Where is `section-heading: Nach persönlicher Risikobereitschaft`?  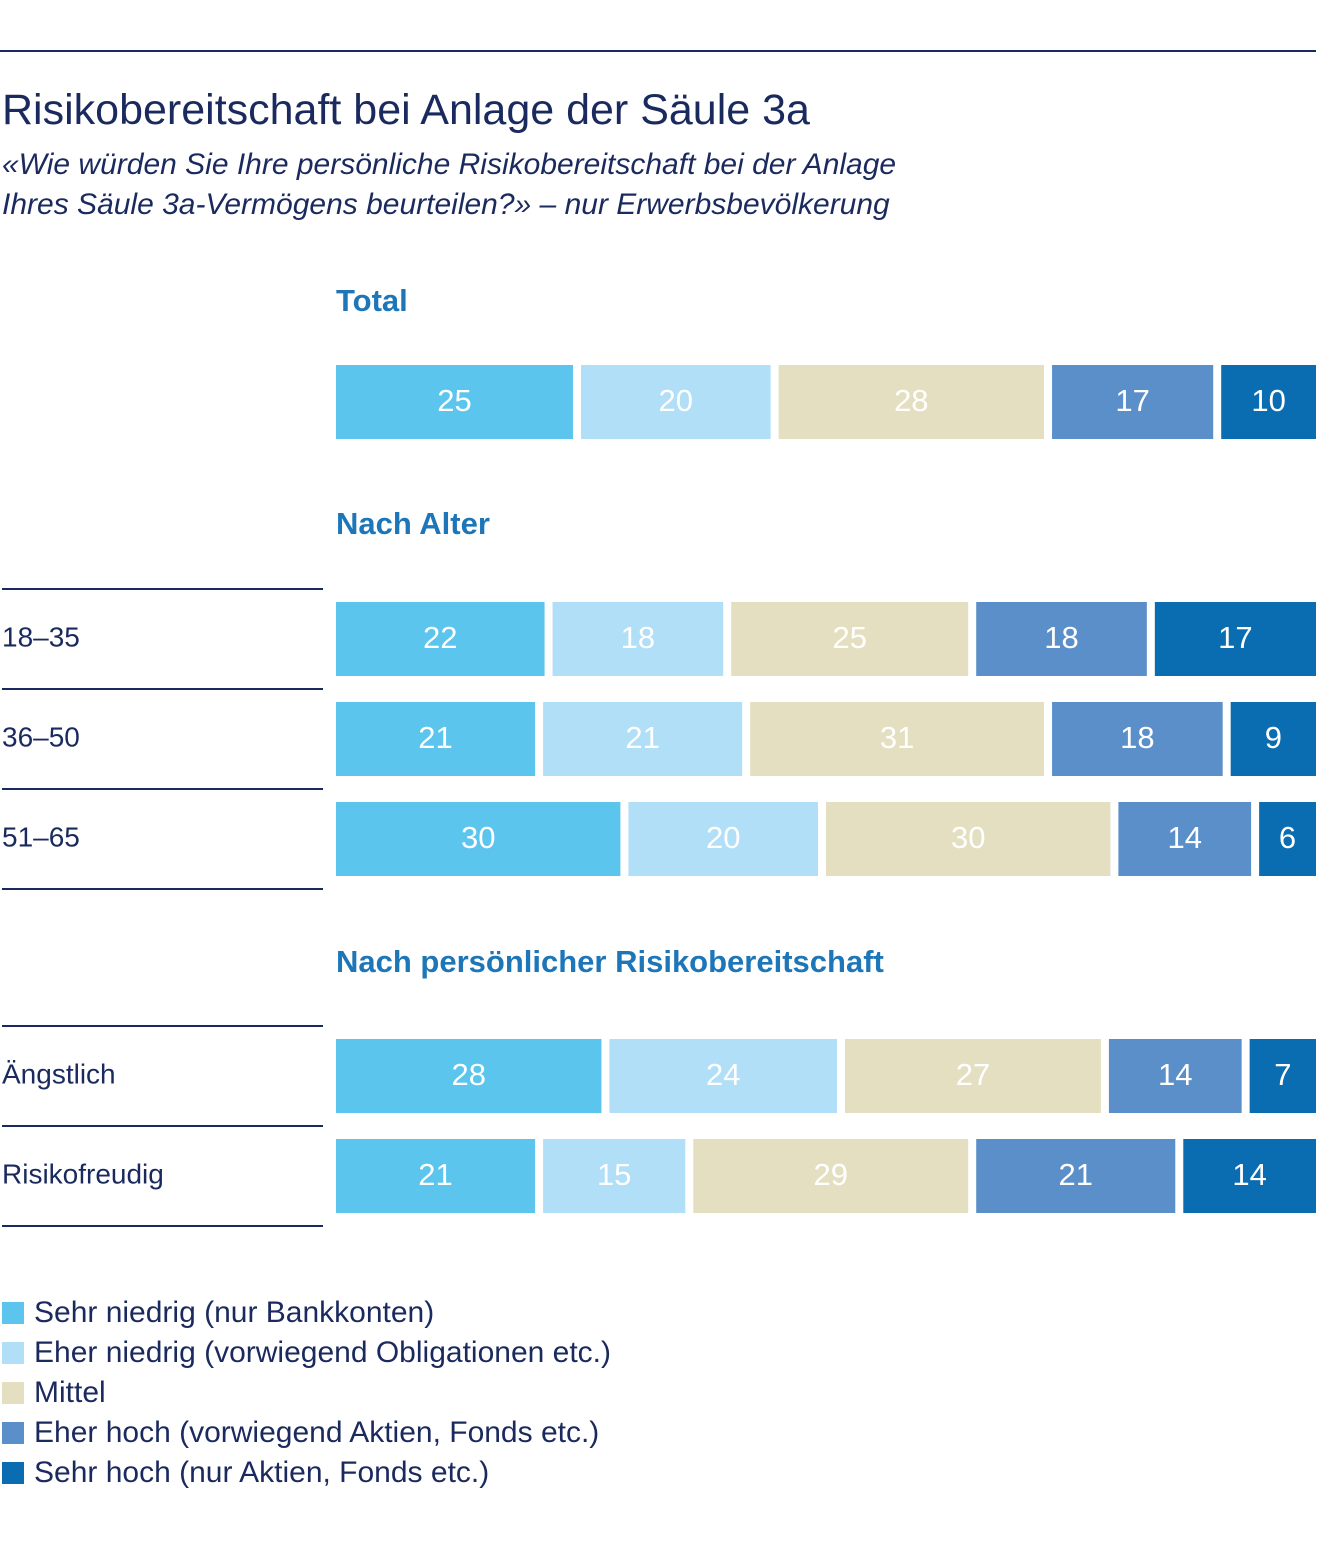
section-heading: Nach persönlicher Risikobereitschaft is located at coordinates (610, 961).